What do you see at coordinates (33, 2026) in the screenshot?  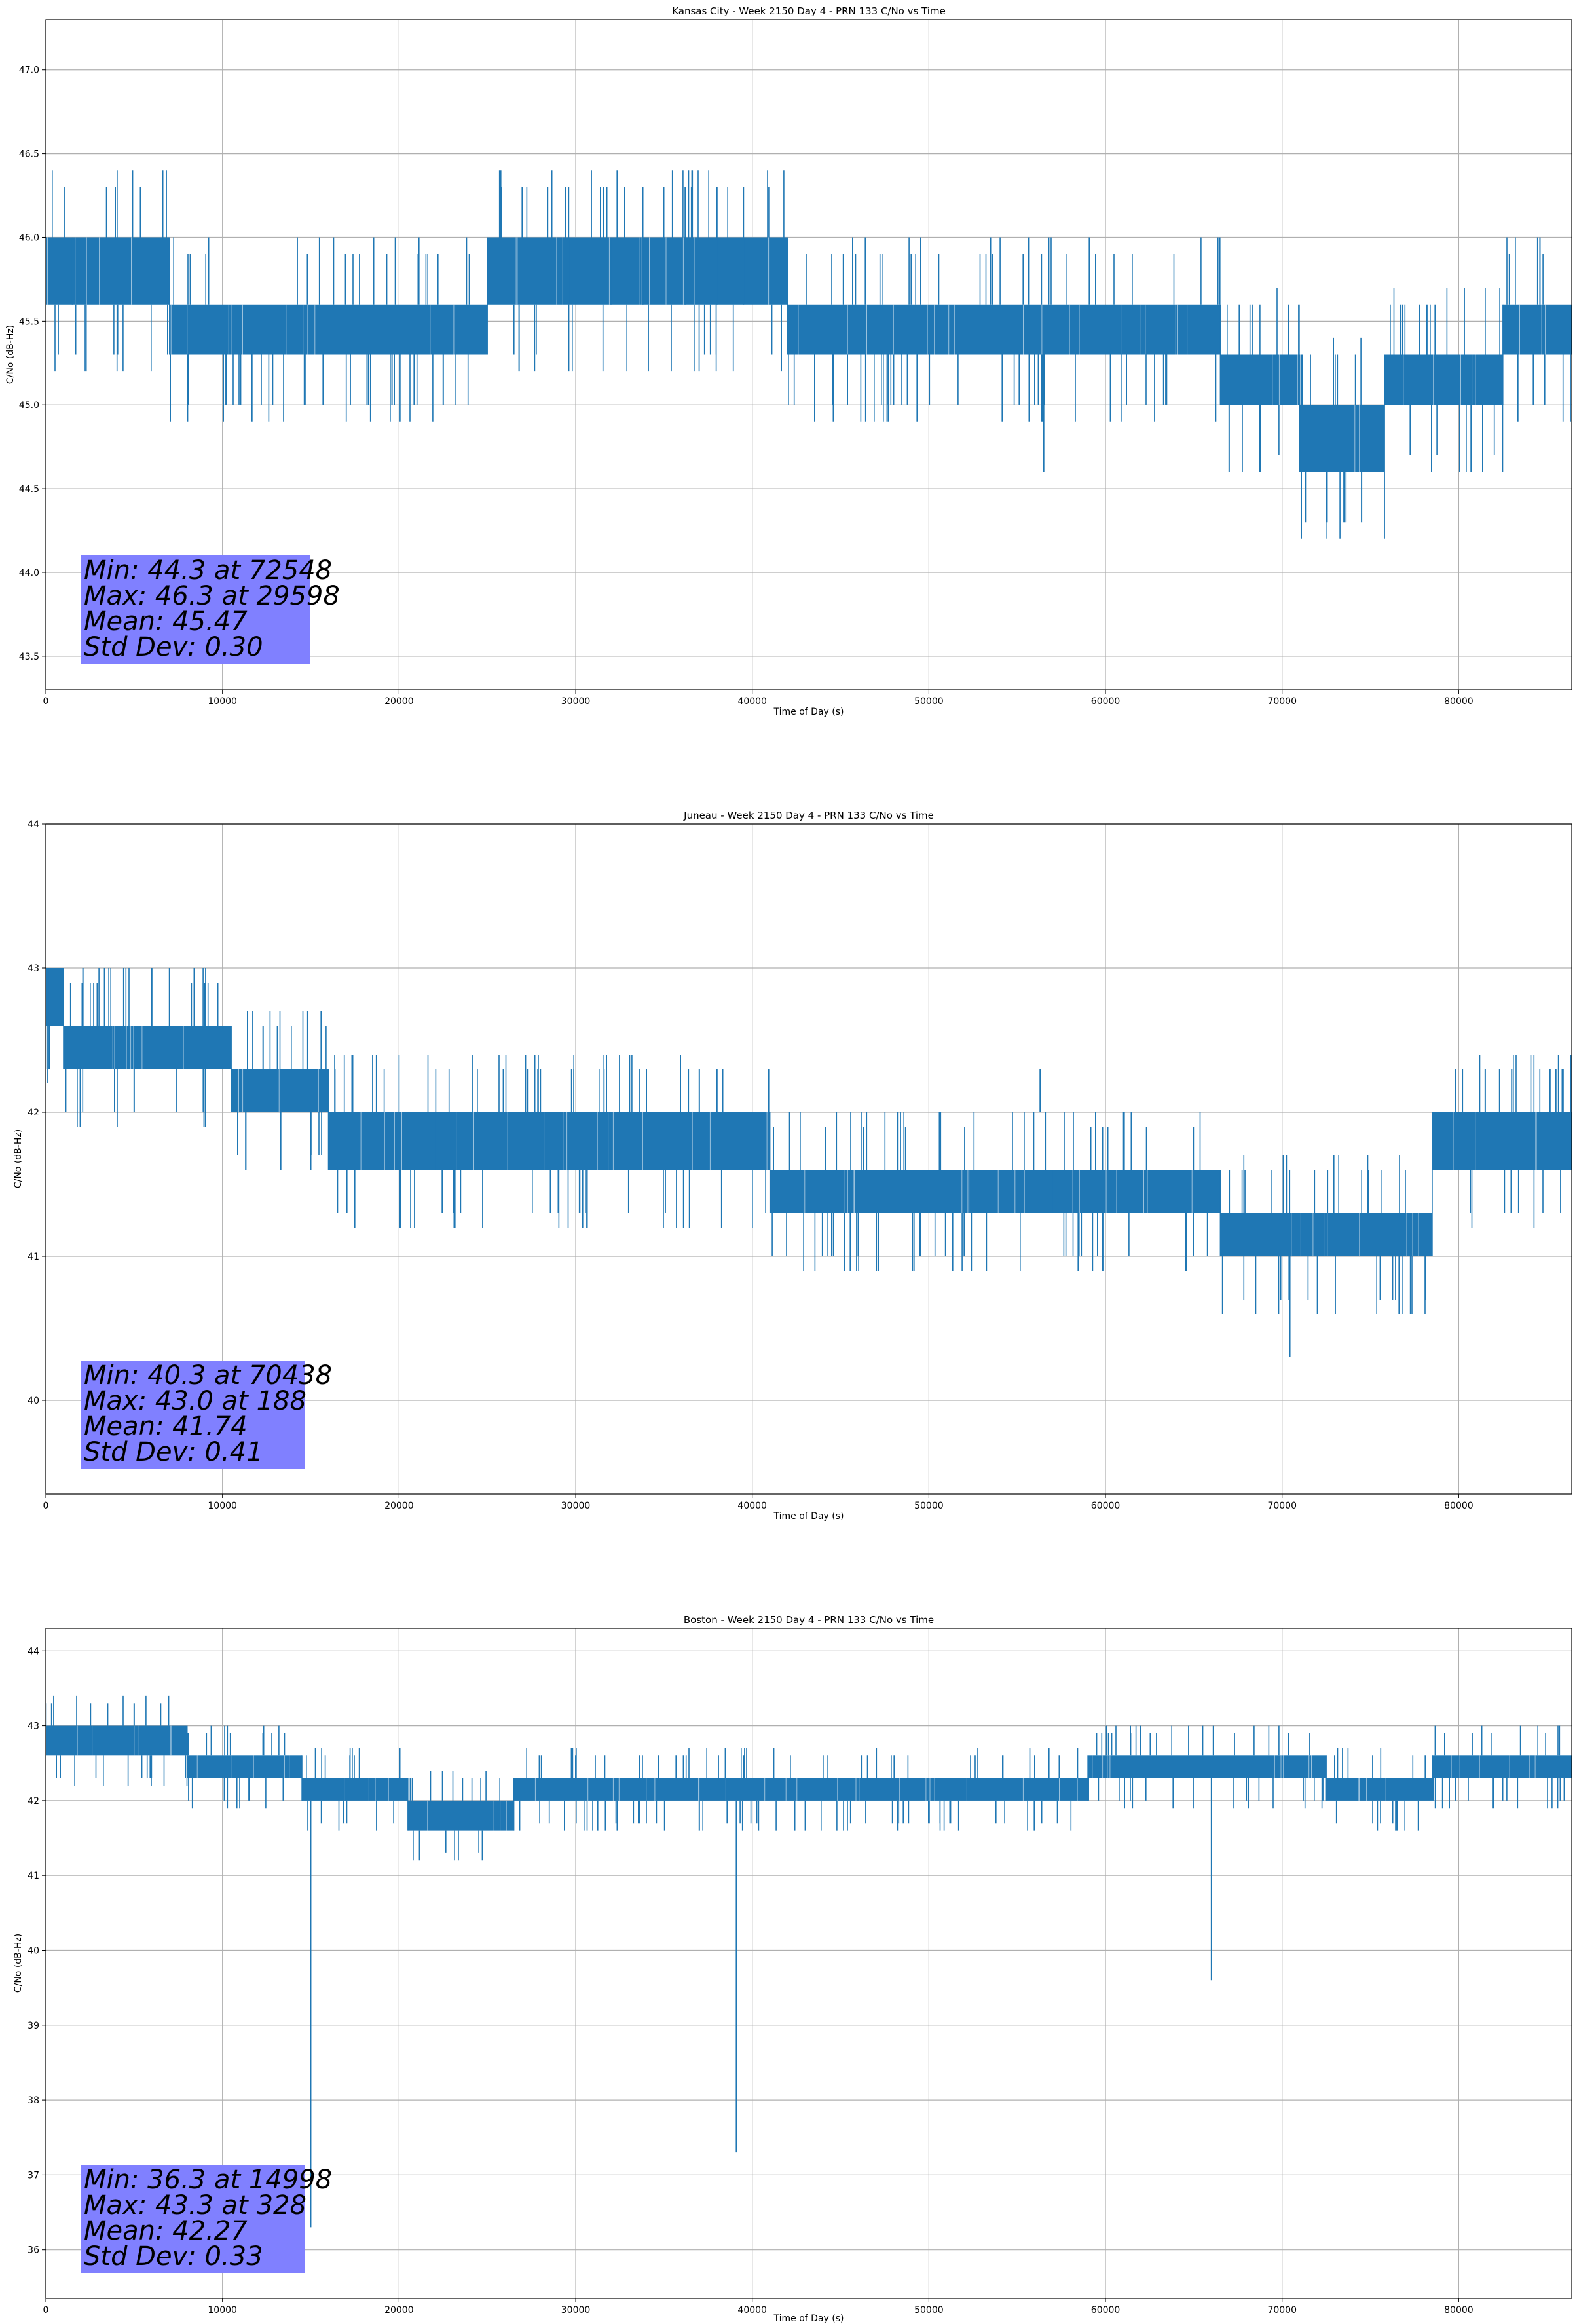 I see `y-tick-label: 39` at bounding box center [33, 2026].